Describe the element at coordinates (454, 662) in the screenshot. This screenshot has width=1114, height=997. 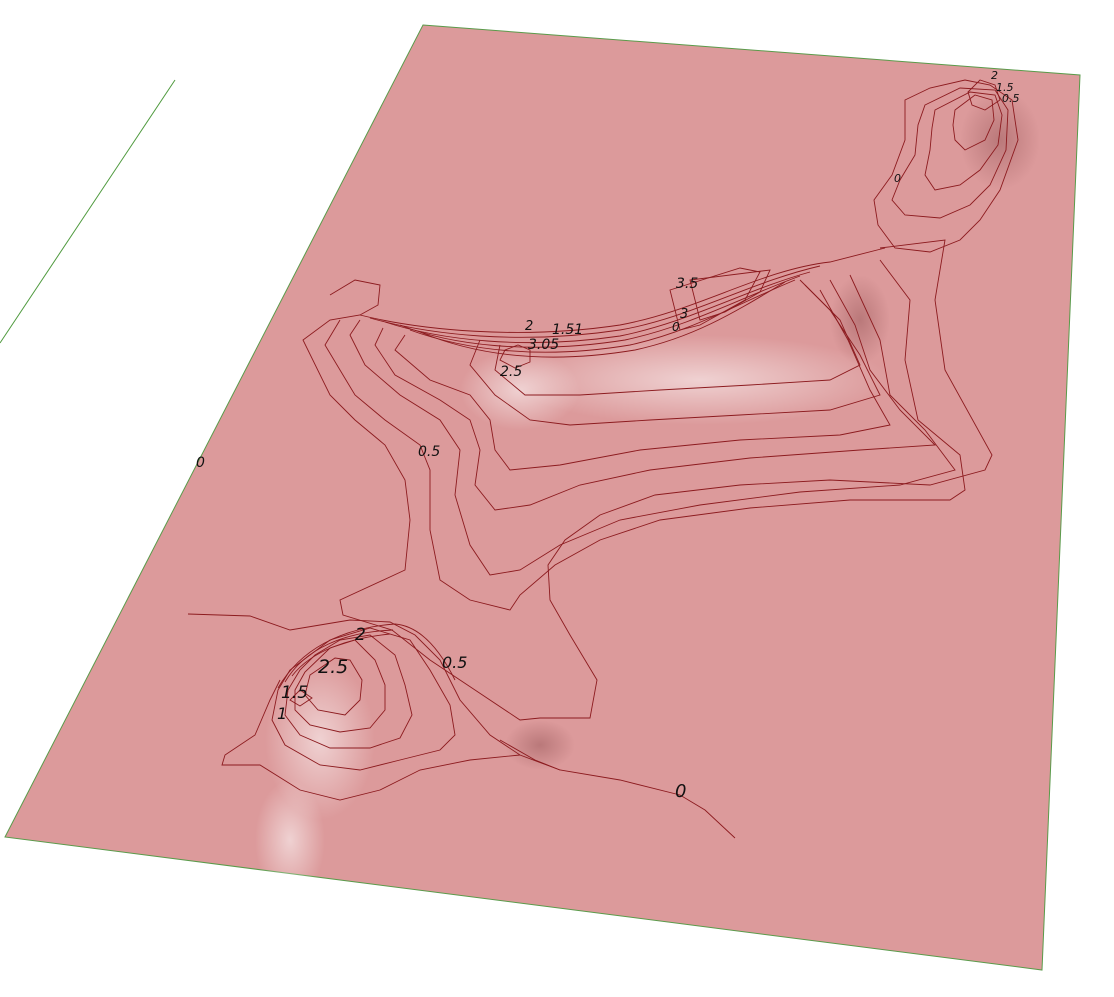
I see `label-lower-05: 0.5` at that location.